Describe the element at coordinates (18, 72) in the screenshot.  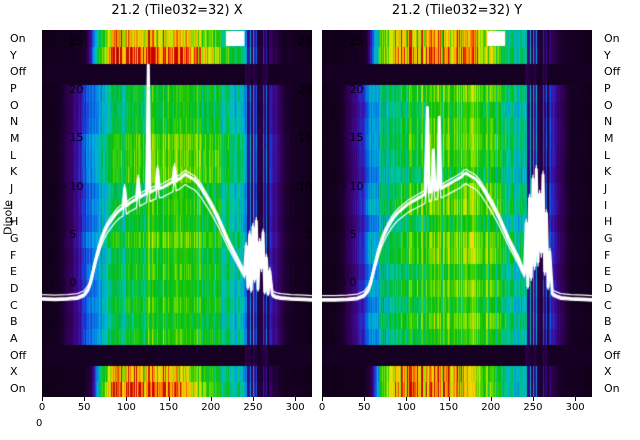
I see `row-label-left-off-2: Off` at that location.